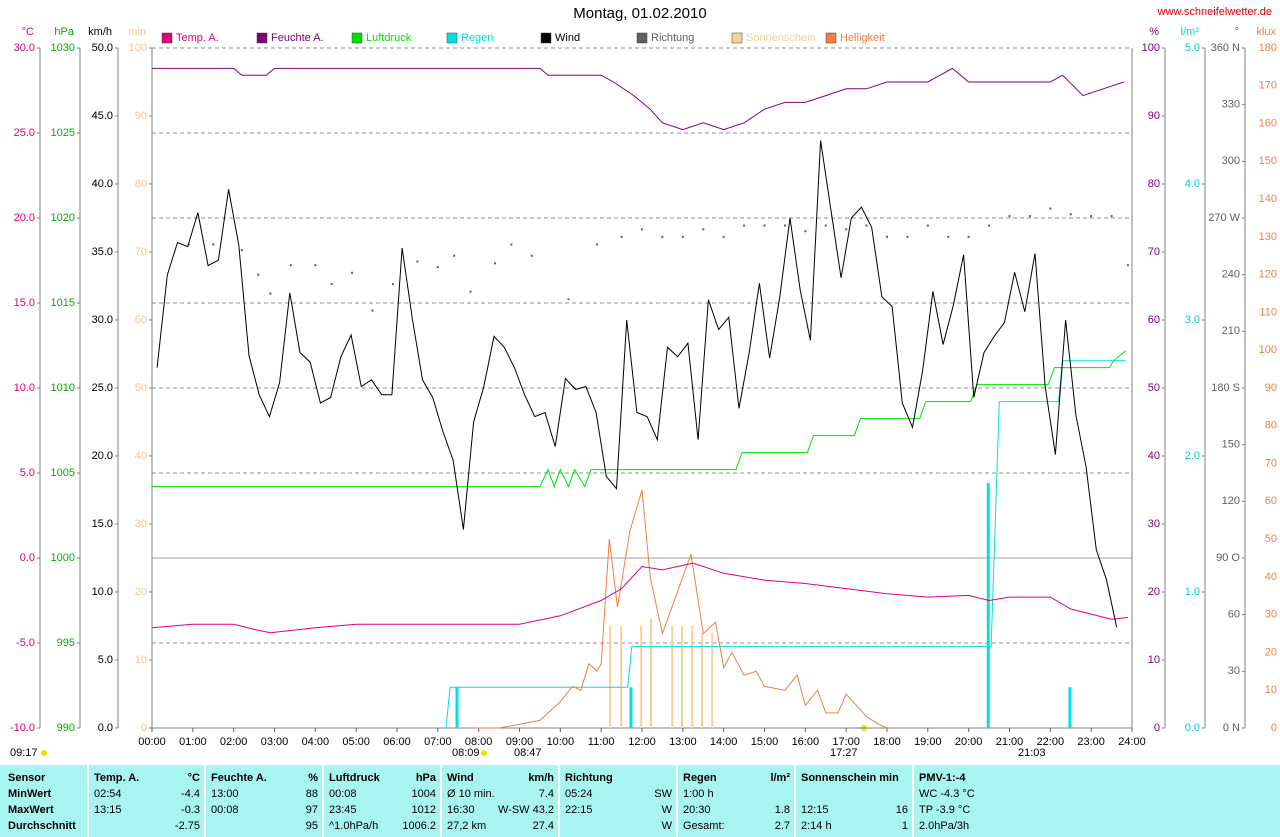  Describe the element at coordinates (457, 707) in the screenshot. I see `rain-bar` at that location.